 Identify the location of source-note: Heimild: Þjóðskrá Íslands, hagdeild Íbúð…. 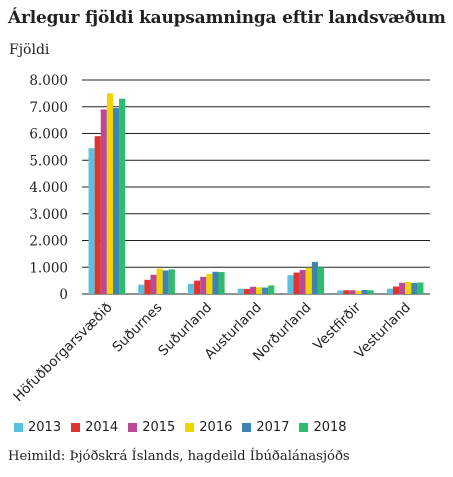
(179, 456).